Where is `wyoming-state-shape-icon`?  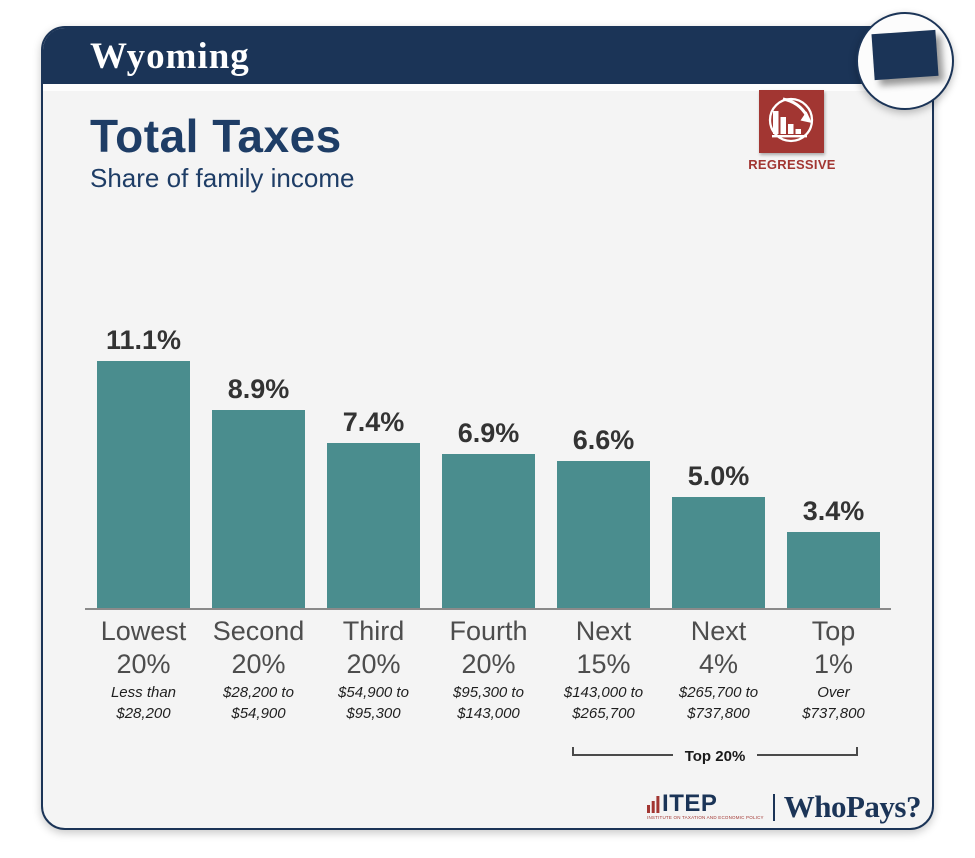 wyoming-state-shape-icon is located at coordinates (905, 55).